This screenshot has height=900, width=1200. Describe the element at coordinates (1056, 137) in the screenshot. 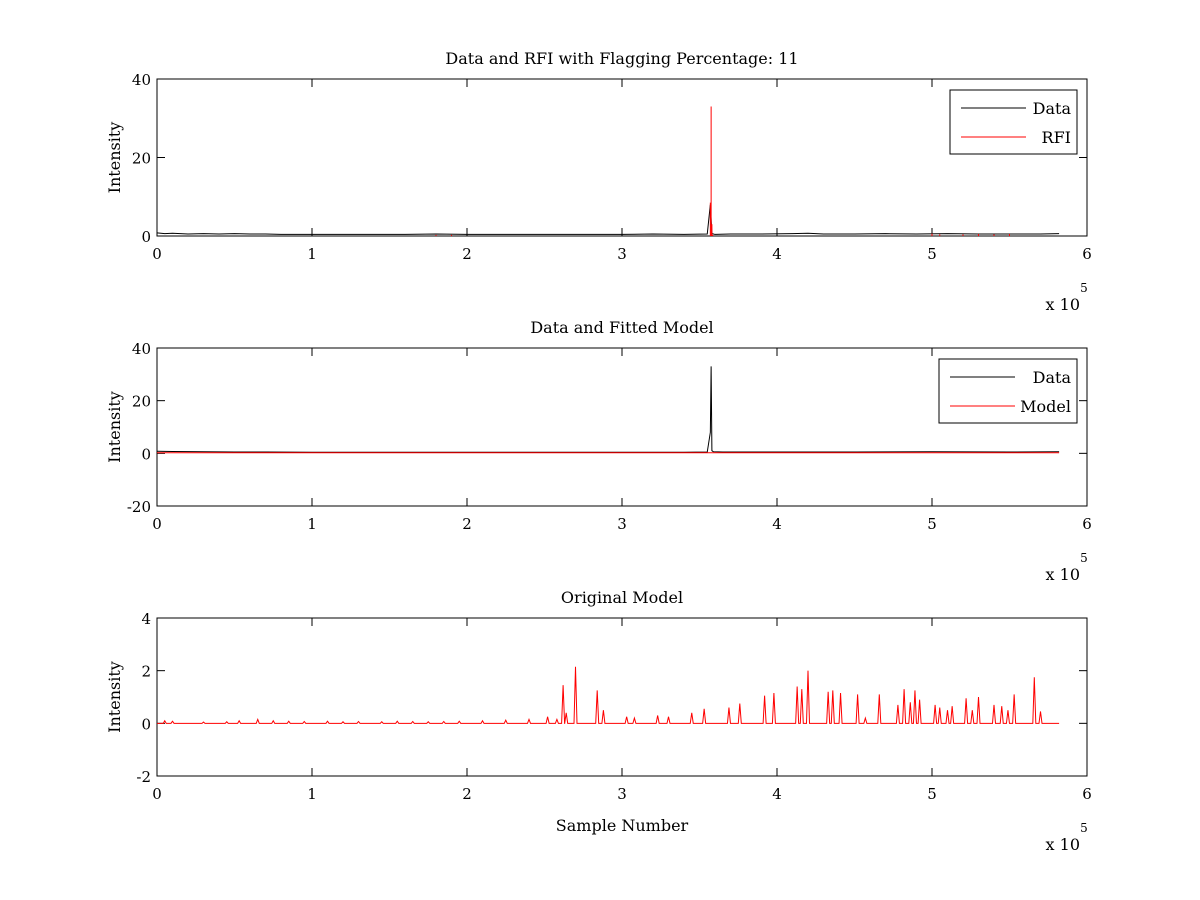

I see `legend-label: RFI` at that location.